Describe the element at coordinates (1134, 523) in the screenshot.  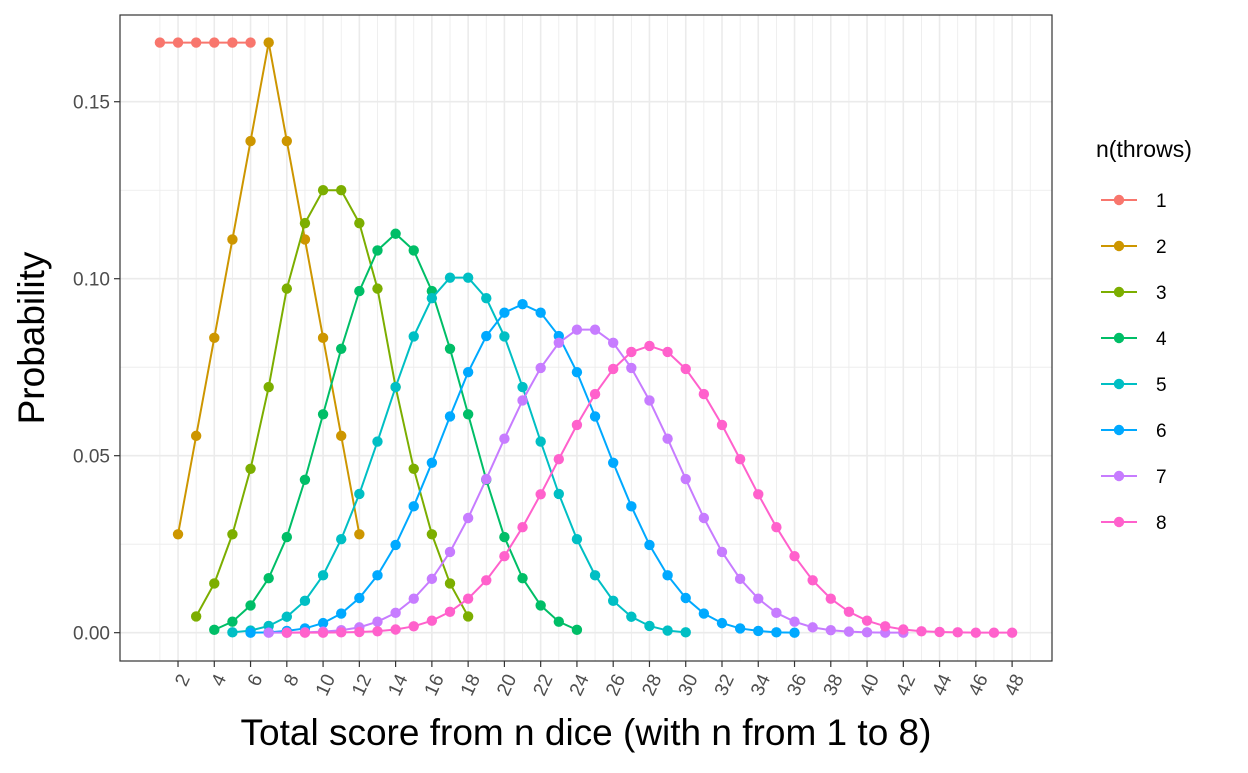
I see `legend-item: 8` at that location.